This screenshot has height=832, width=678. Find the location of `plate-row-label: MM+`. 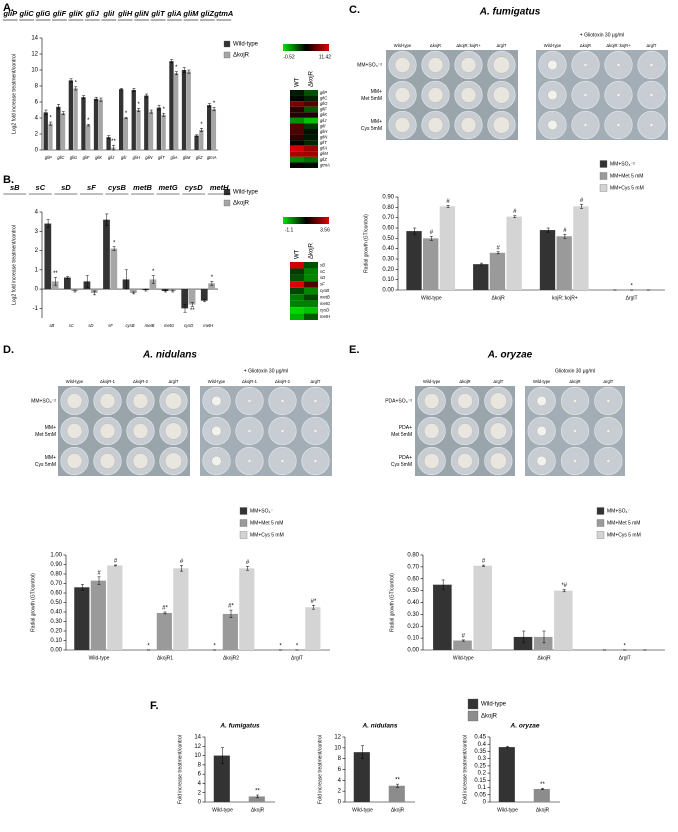

plate-row-label: MM+ is located at coordinates (376, 92).